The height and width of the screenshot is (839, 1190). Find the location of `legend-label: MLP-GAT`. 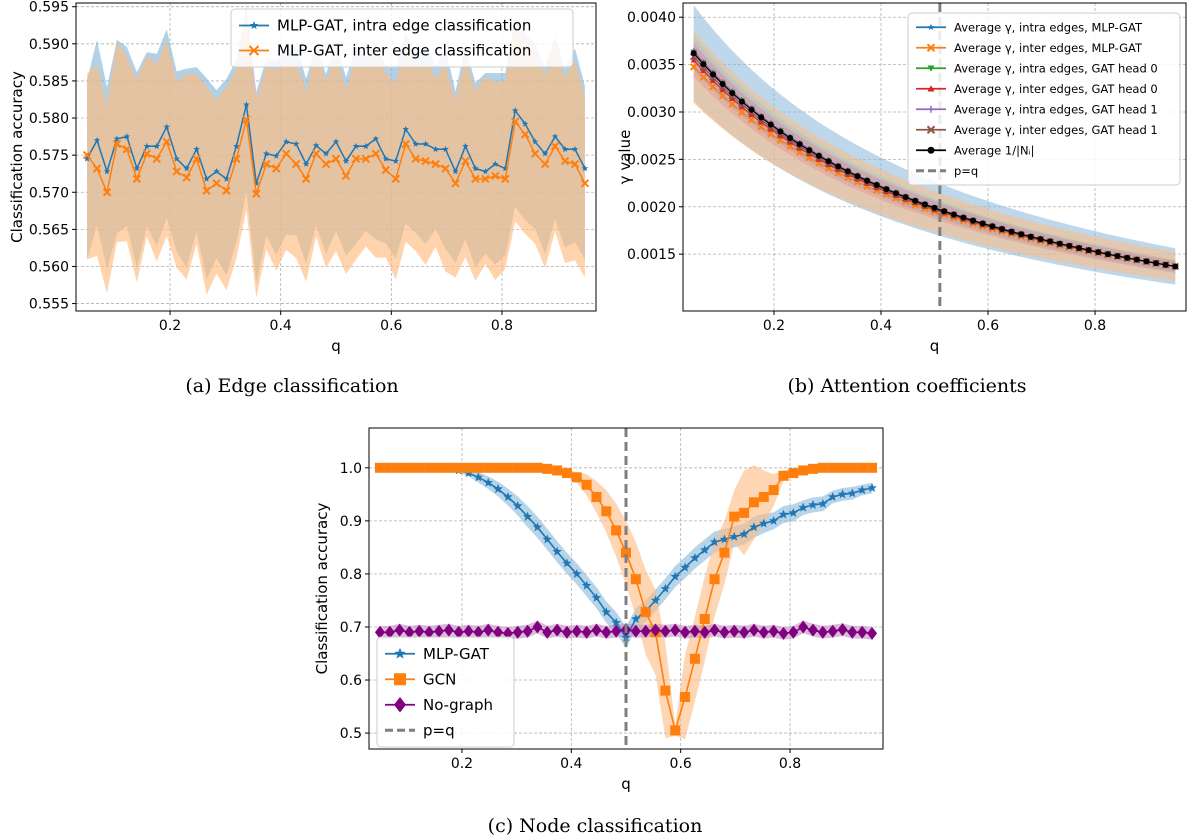

legend-label: MLP-GAT is located at coordinates (456, 654).